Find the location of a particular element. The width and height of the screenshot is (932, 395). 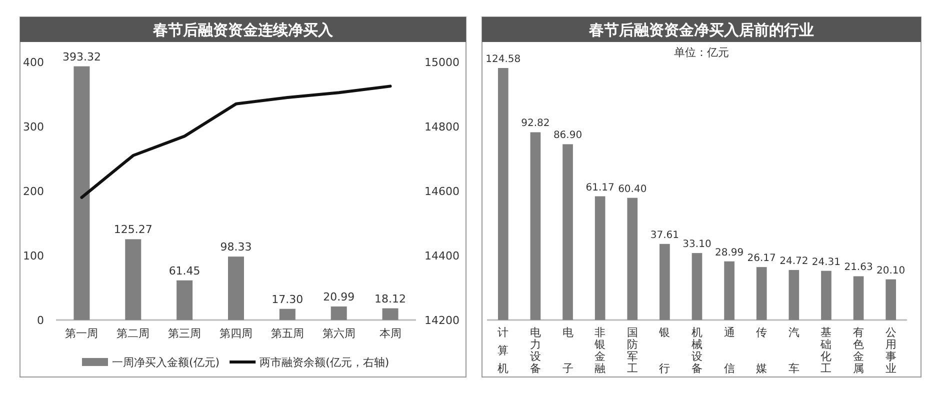

data-label: 18.12 is located at coordinates (390, 299).